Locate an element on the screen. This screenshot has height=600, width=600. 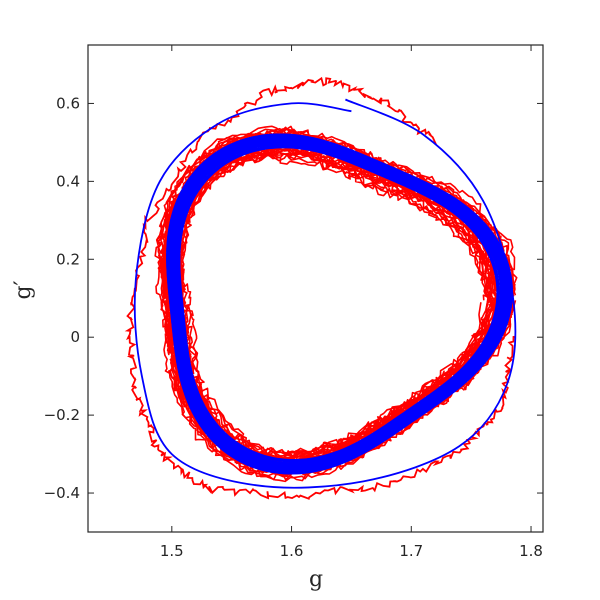
x-tick-label: 1.6 is located at coordinates (292, 551).